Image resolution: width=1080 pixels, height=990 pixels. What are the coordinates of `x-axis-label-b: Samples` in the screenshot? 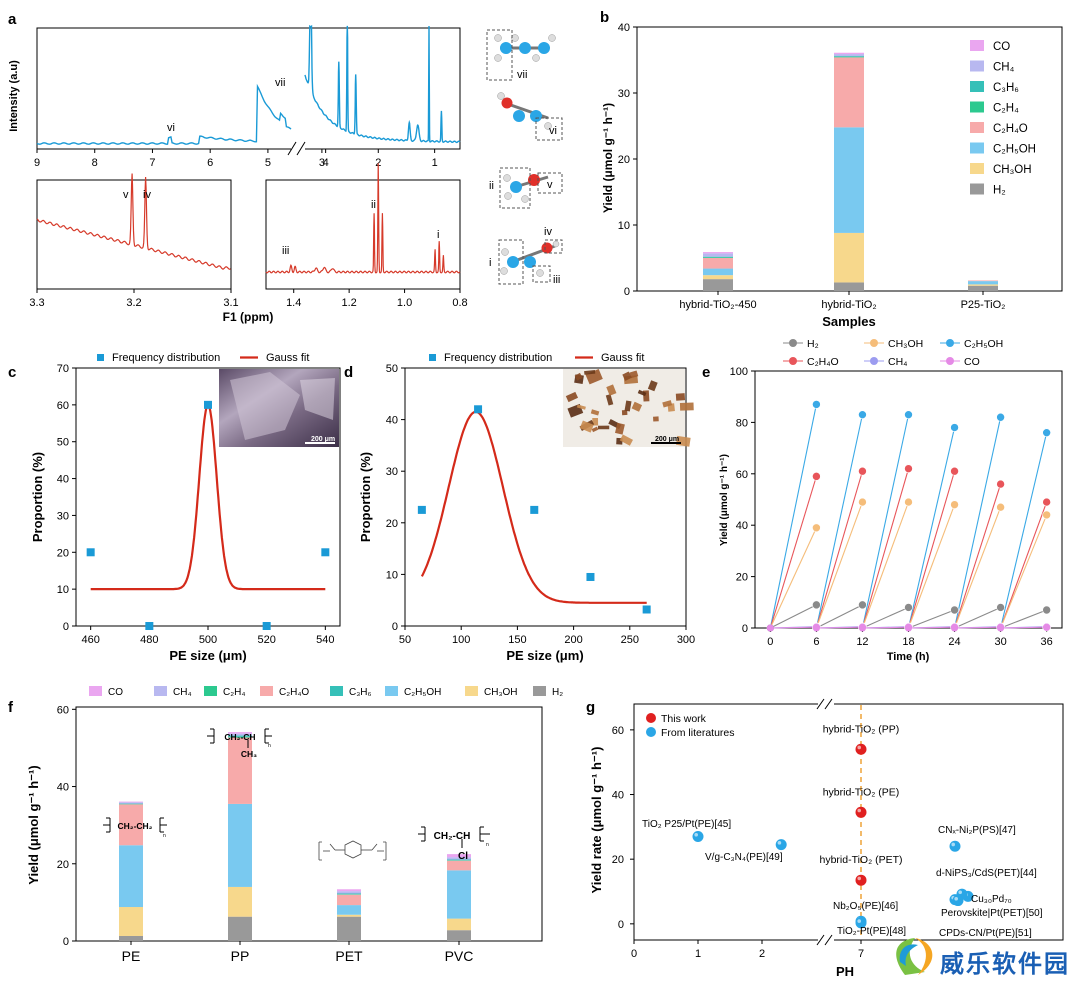 It's located at (848, 321).